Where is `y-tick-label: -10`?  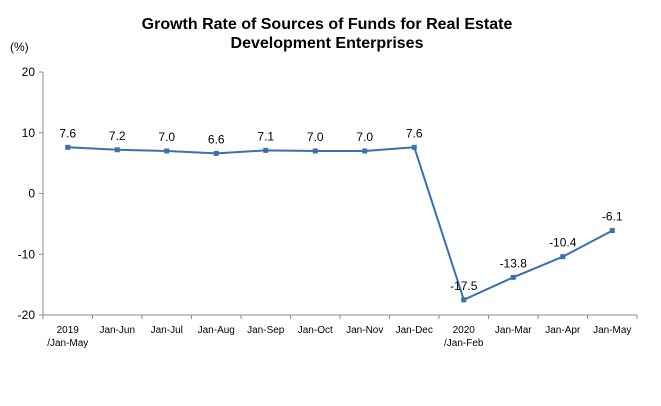 y-tick-label: -10 is located at coordinates (27, 254).